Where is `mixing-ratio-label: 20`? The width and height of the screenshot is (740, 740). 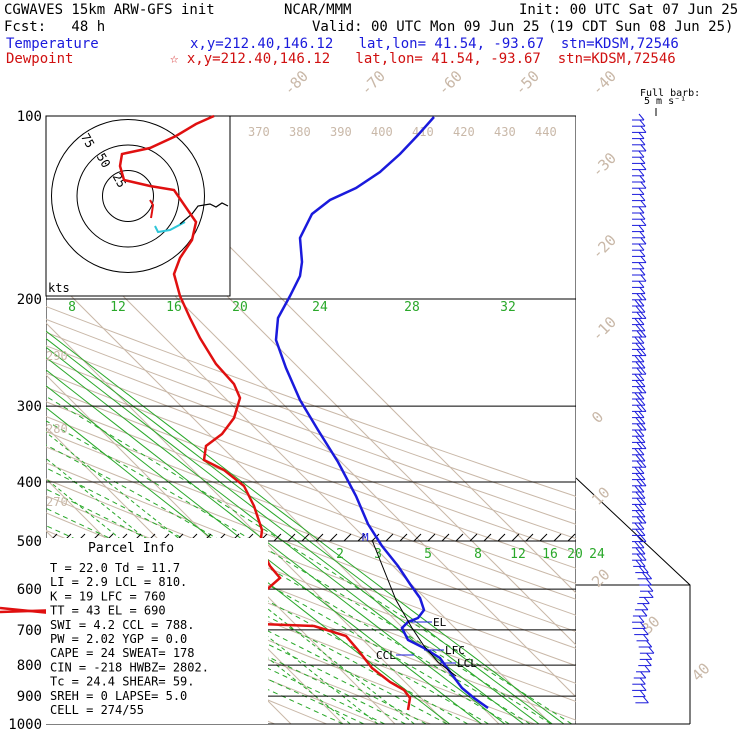
mixing-ratio-label: 20 is located at coordinates (240, 307).